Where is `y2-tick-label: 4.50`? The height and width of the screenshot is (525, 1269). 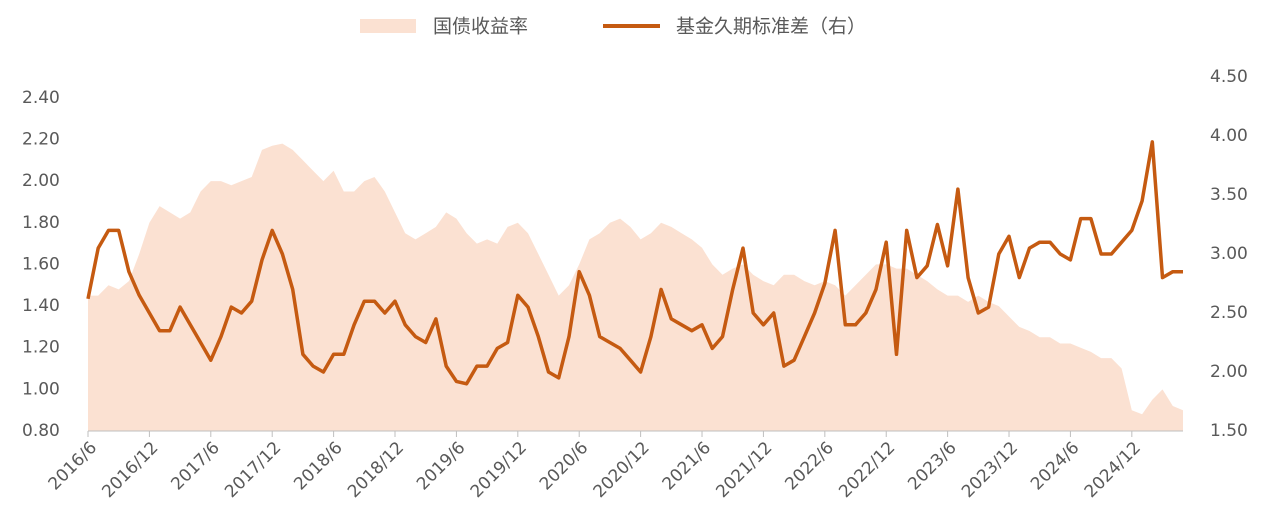
y2-tick-label: 4.50 is located at coordinates (1229, 77).